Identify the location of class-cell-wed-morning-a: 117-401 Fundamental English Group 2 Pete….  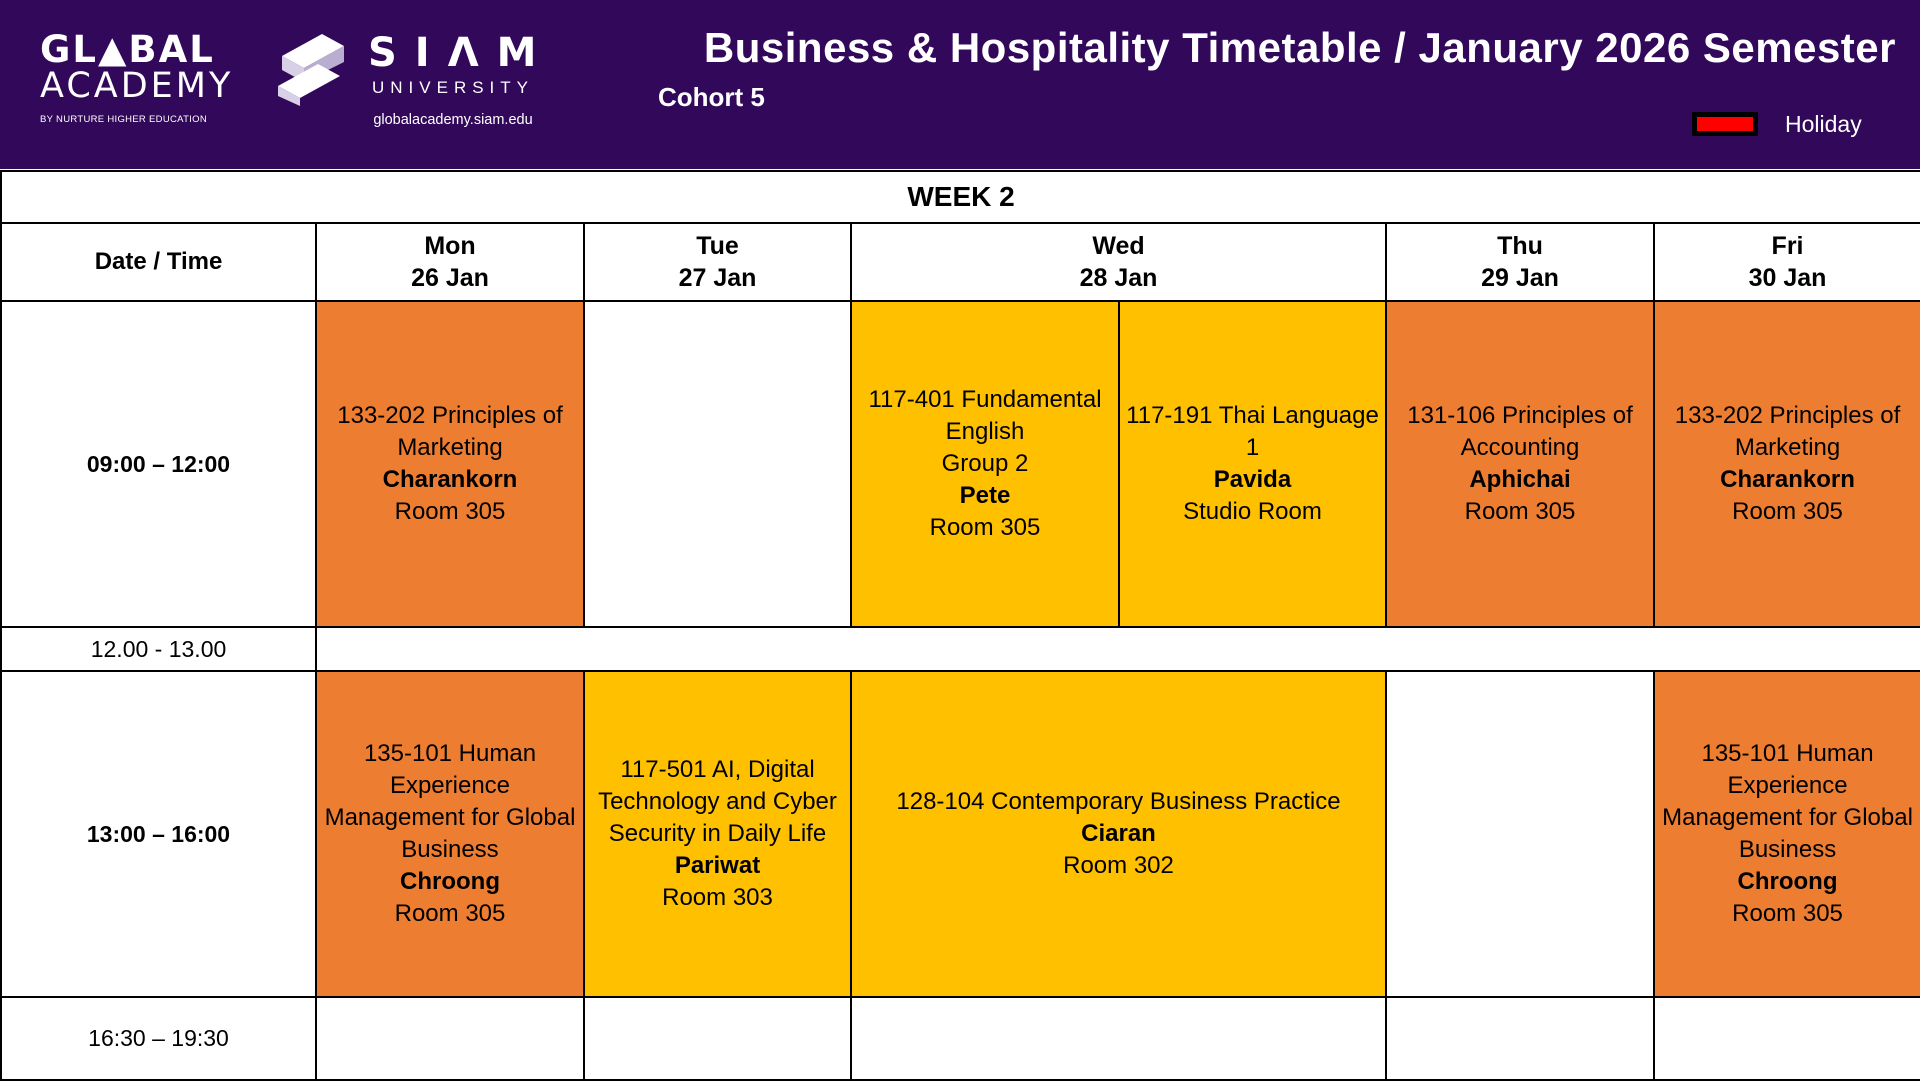
(985, 464).